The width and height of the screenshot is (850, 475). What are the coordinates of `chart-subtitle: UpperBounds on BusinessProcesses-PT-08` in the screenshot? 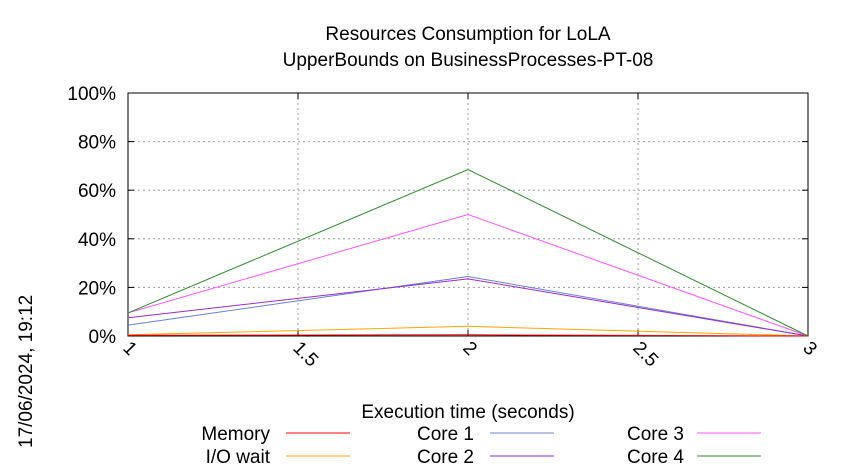 It's located at (468, 60).